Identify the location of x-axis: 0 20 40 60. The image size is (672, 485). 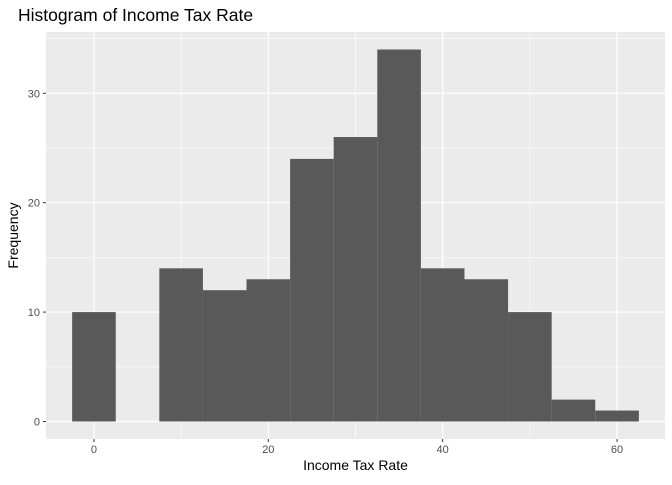
(357, 447).